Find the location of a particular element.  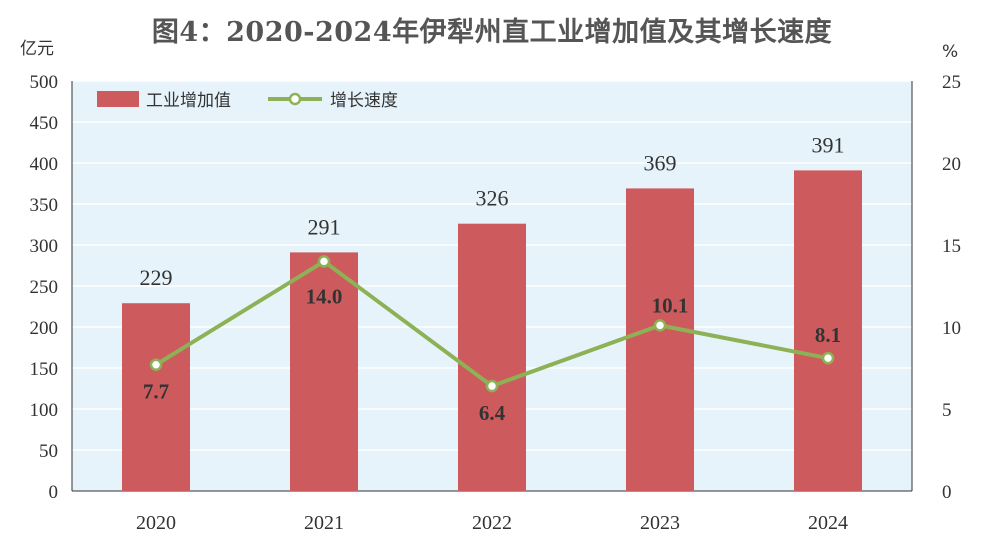

x-tick-label: 2020 is located at coordinates (156, 523).